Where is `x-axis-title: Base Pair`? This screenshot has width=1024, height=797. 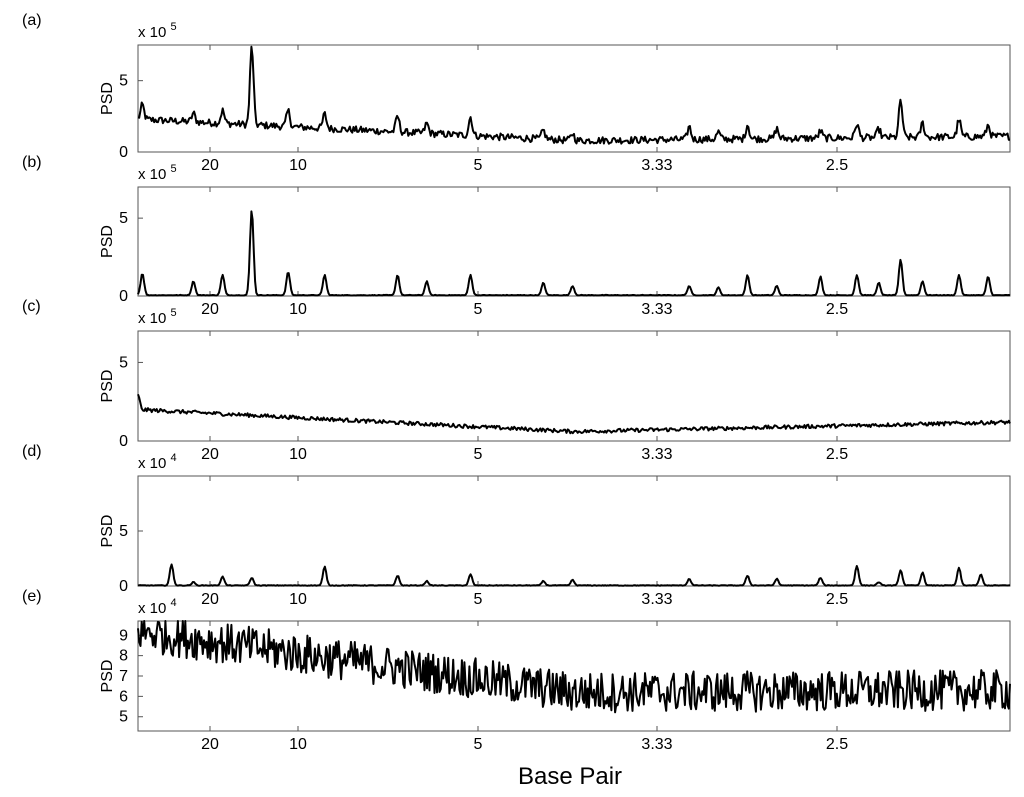
x-axis-title: Base Pair is located at coordinates (570, 776).